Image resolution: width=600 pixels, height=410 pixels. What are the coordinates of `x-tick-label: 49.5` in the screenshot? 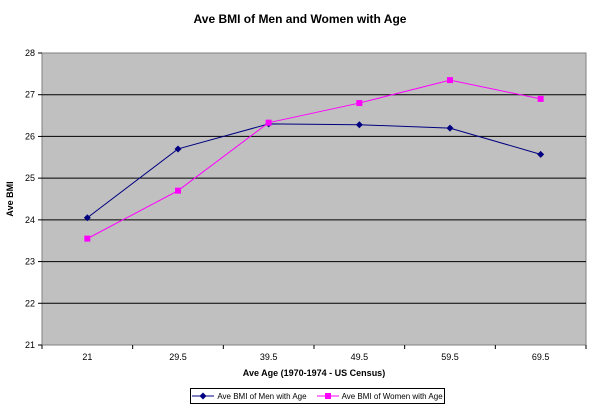 It's located at (360, 357).